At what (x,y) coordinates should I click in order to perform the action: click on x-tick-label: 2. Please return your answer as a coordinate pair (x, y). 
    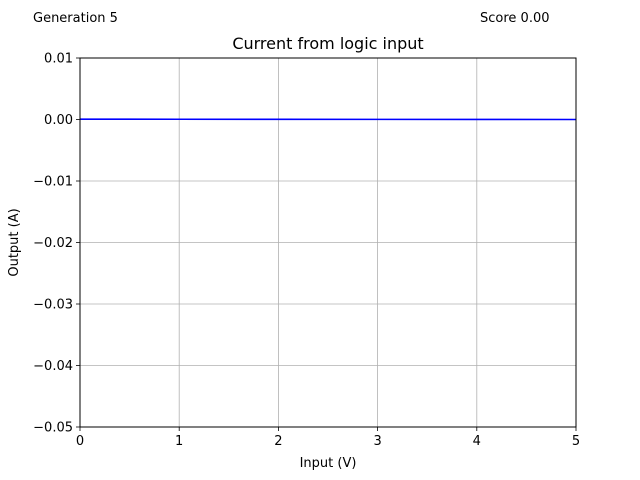
    Looking at the image, I should click on (278, 441).